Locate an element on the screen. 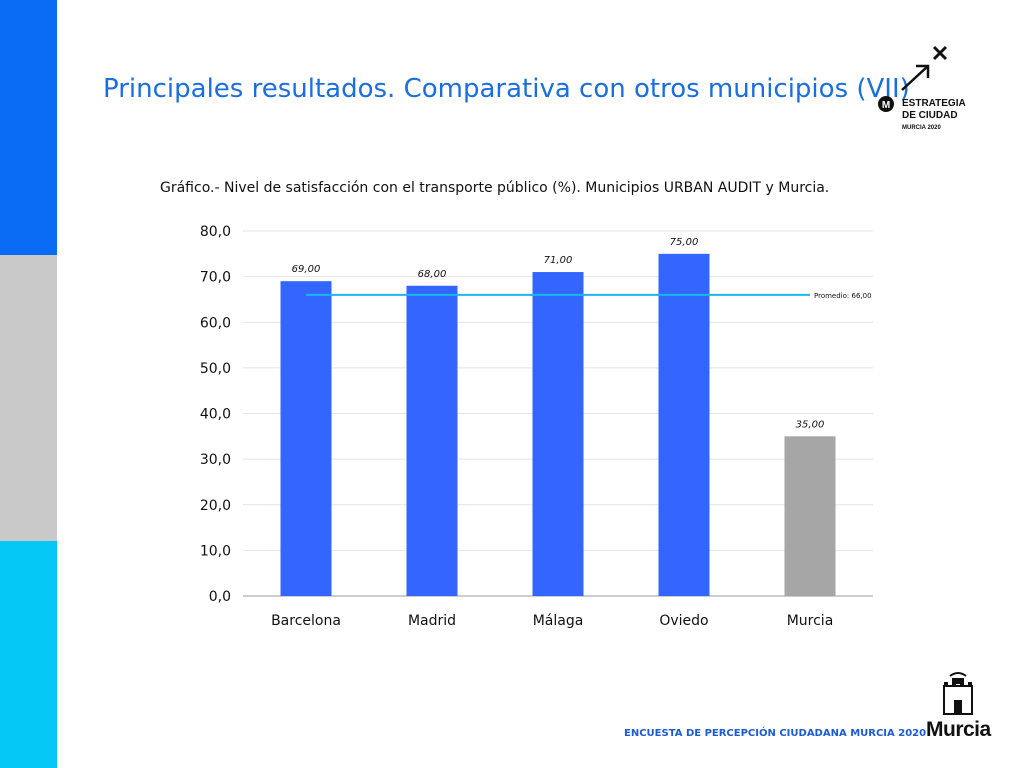 The image size is (1024, 768). y-tick-label: 40,0 is located at coordinates (215, 415).